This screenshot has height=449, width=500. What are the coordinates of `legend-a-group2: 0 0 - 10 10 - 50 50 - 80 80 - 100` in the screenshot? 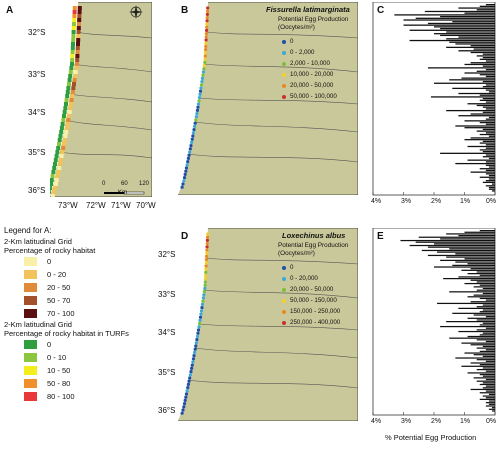 It's located at (89, 370).